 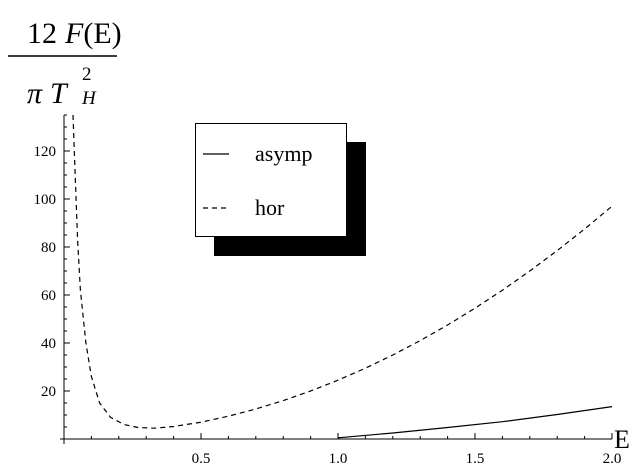 What do you see at coordinates (48, 392) in the screenshot?
I see `y-tick-label: 20` at bounding box center [48, 392].